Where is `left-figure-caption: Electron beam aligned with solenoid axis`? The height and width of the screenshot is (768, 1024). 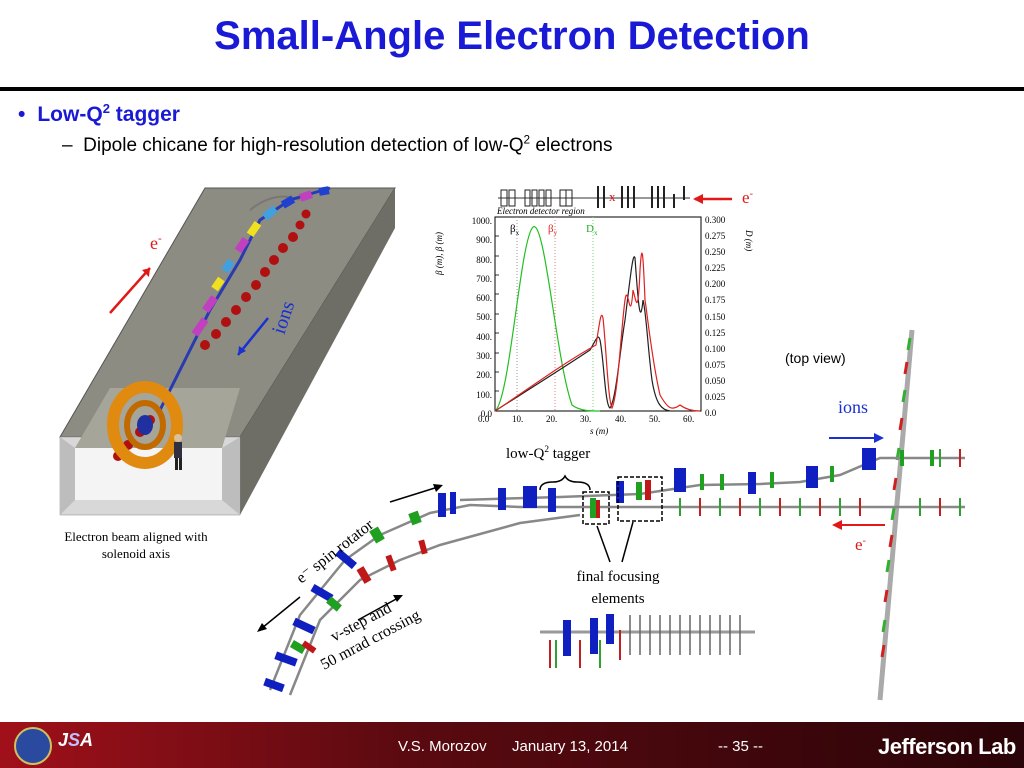 left-figure-caption: Electron beam aligned with solenoid axis is located at coordinates (136, 545).